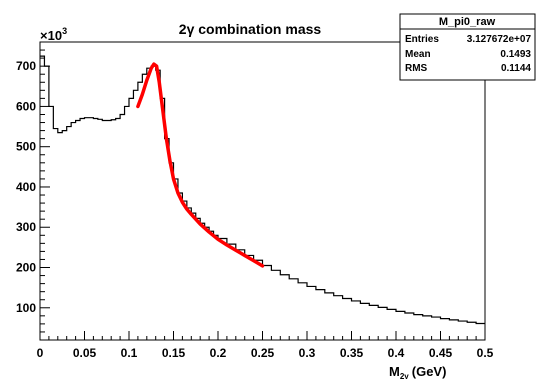 The image size is (538, 379). I want to click on stats-rms-value: 0.1144, so click(516, 68).